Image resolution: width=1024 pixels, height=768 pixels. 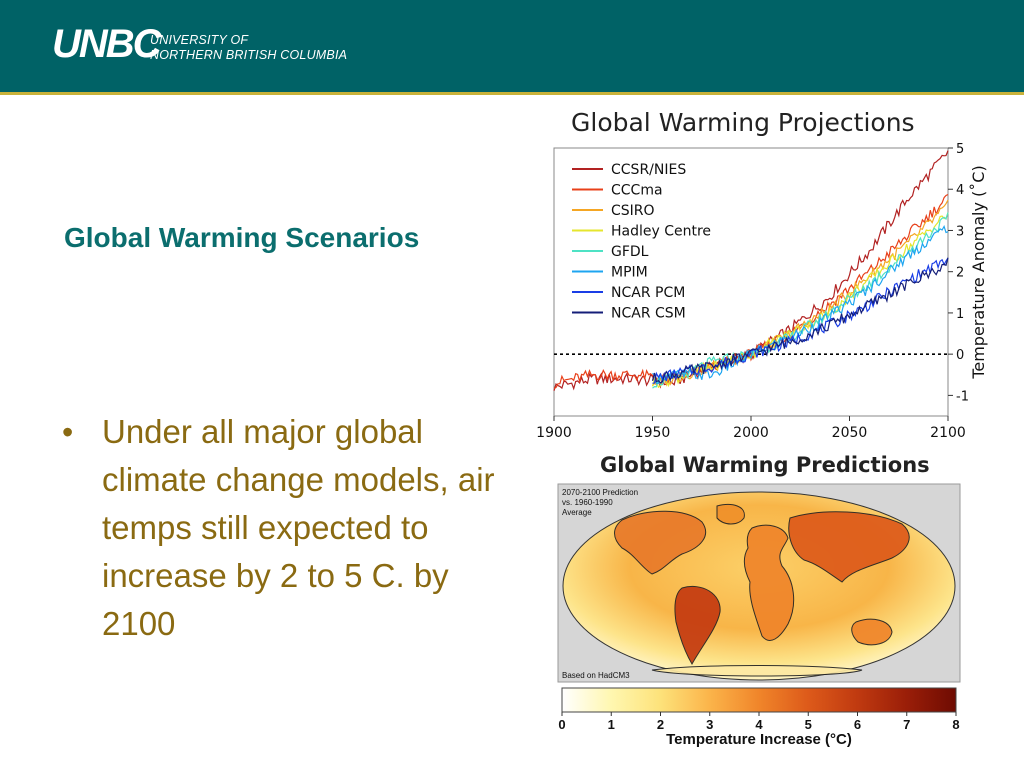 I want to click on university-name-line1: UNIVERSITY OF, so click(x=199, y=40).